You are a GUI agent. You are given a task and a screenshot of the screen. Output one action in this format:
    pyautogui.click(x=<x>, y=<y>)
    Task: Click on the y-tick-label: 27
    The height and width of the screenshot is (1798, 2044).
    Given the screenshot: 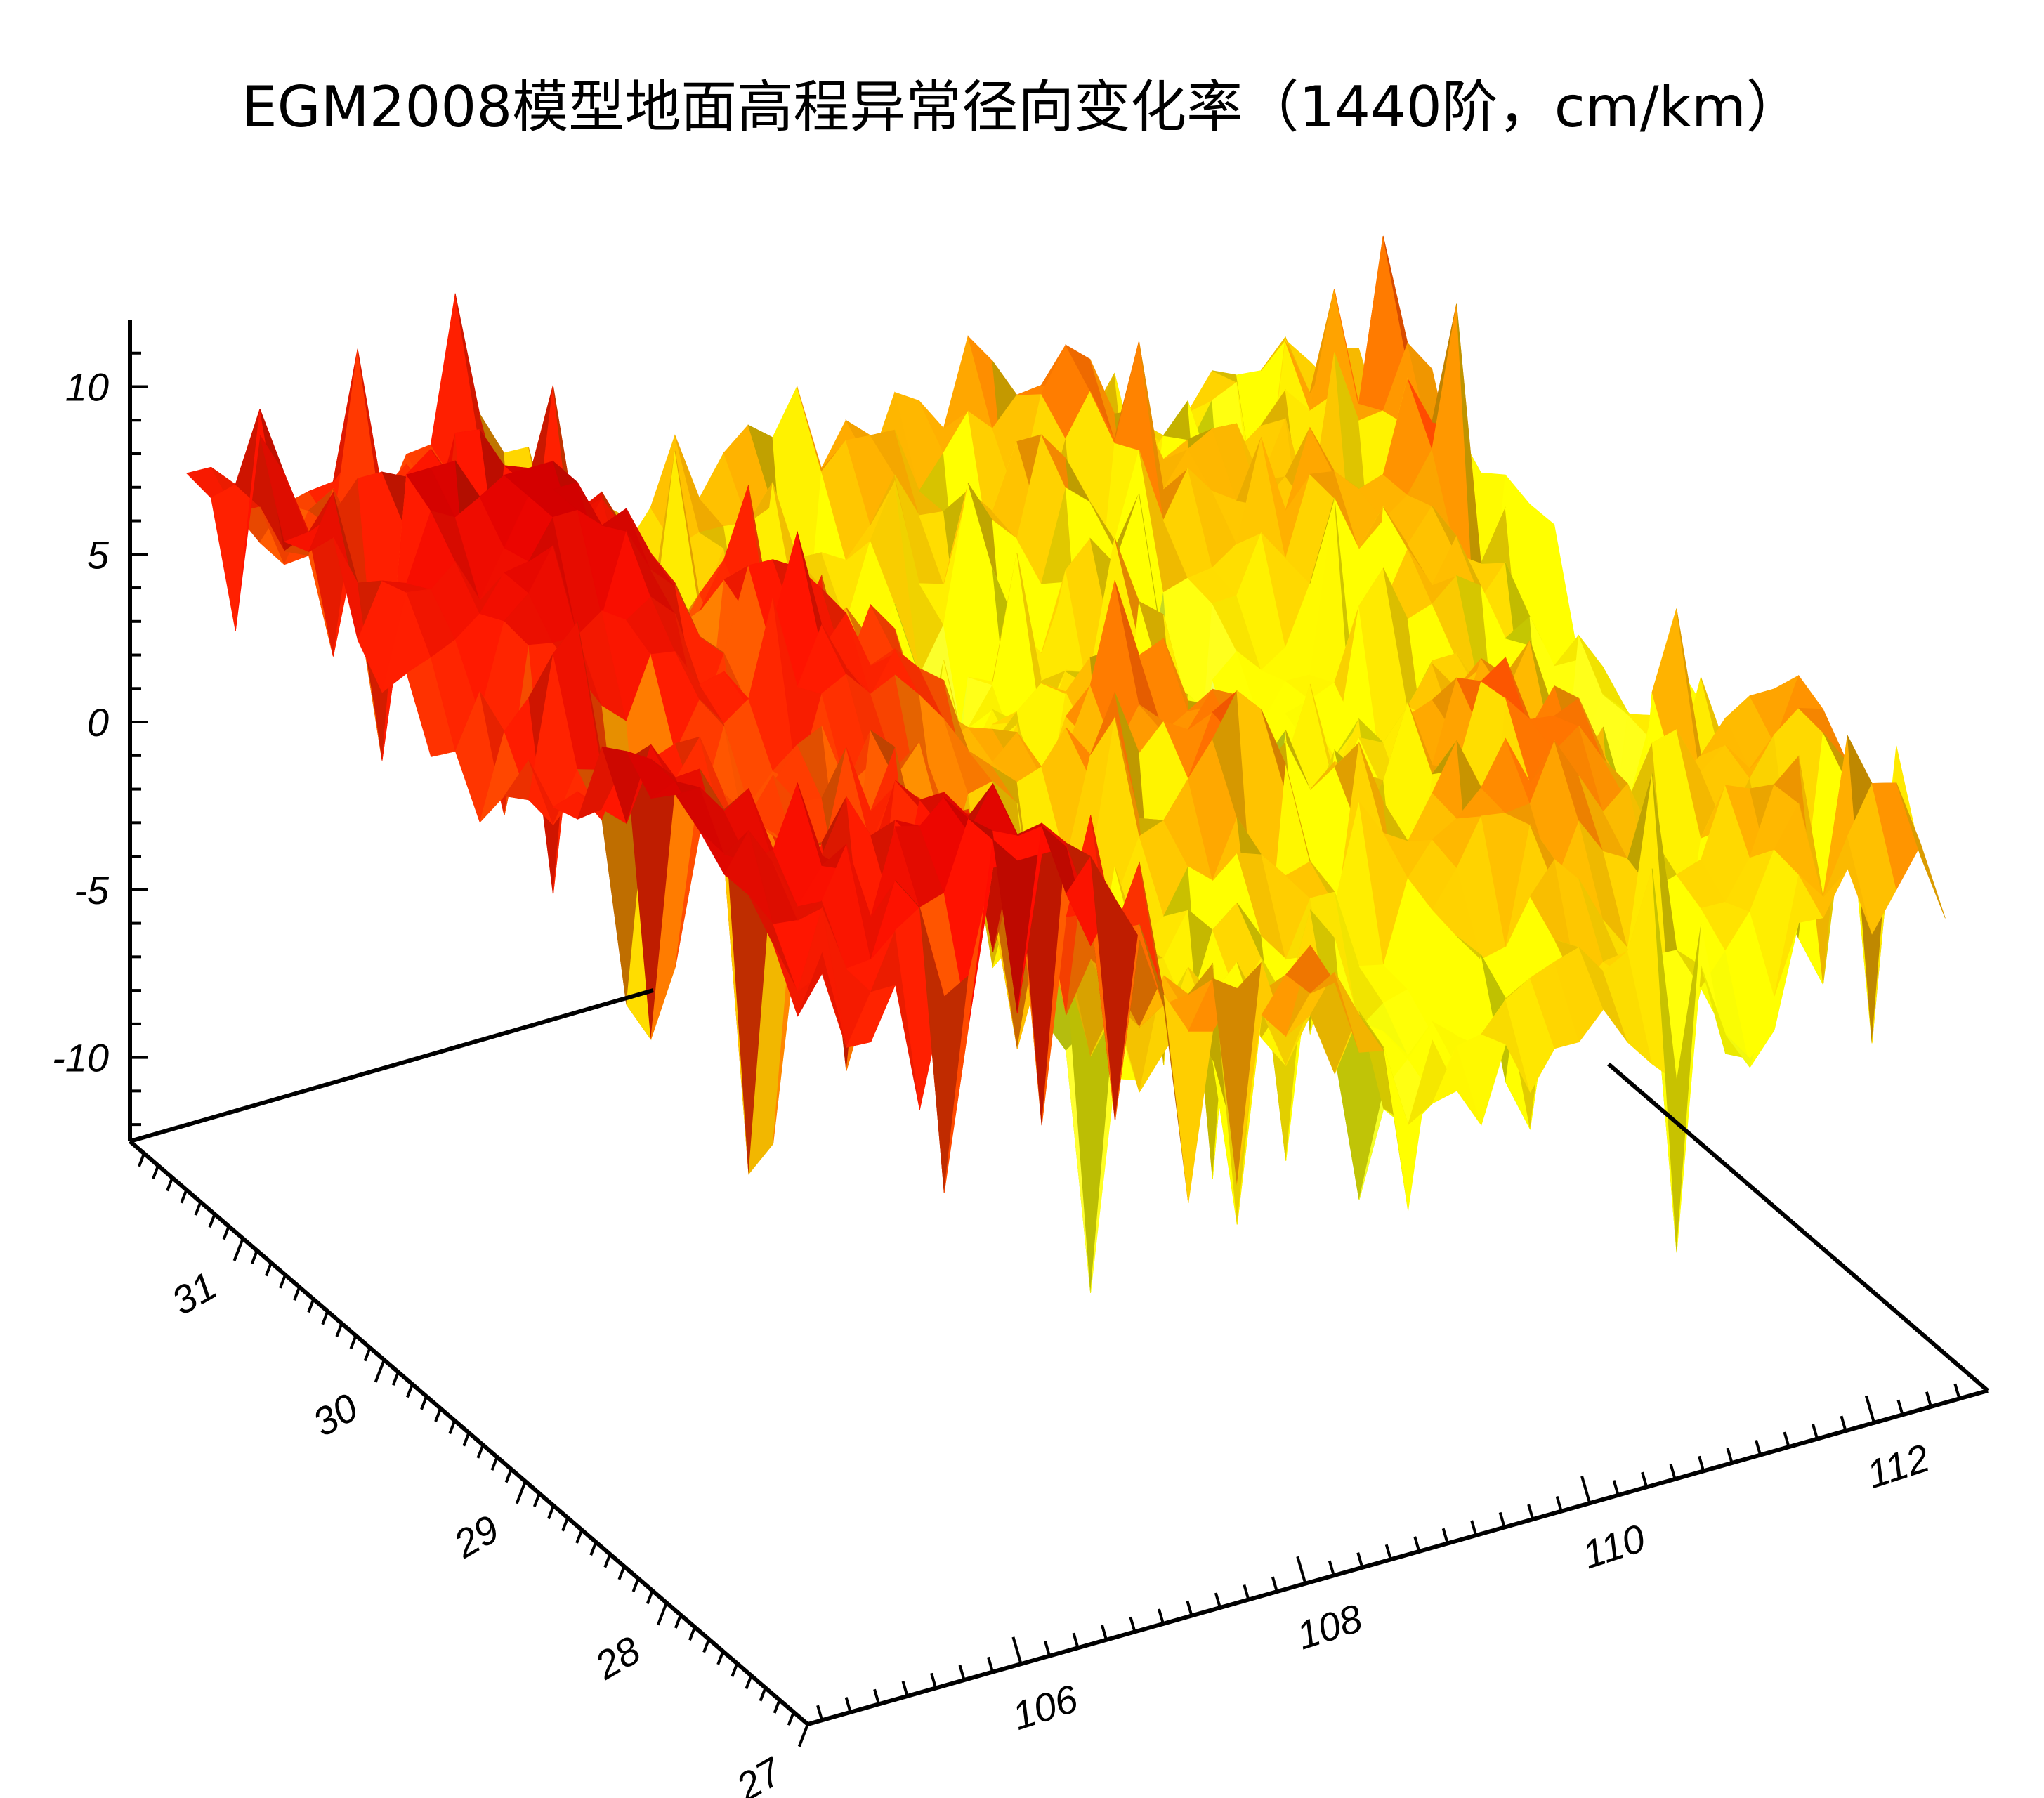 What is the action you would take?
    pyautogui.click(x=759, y=1773)
    